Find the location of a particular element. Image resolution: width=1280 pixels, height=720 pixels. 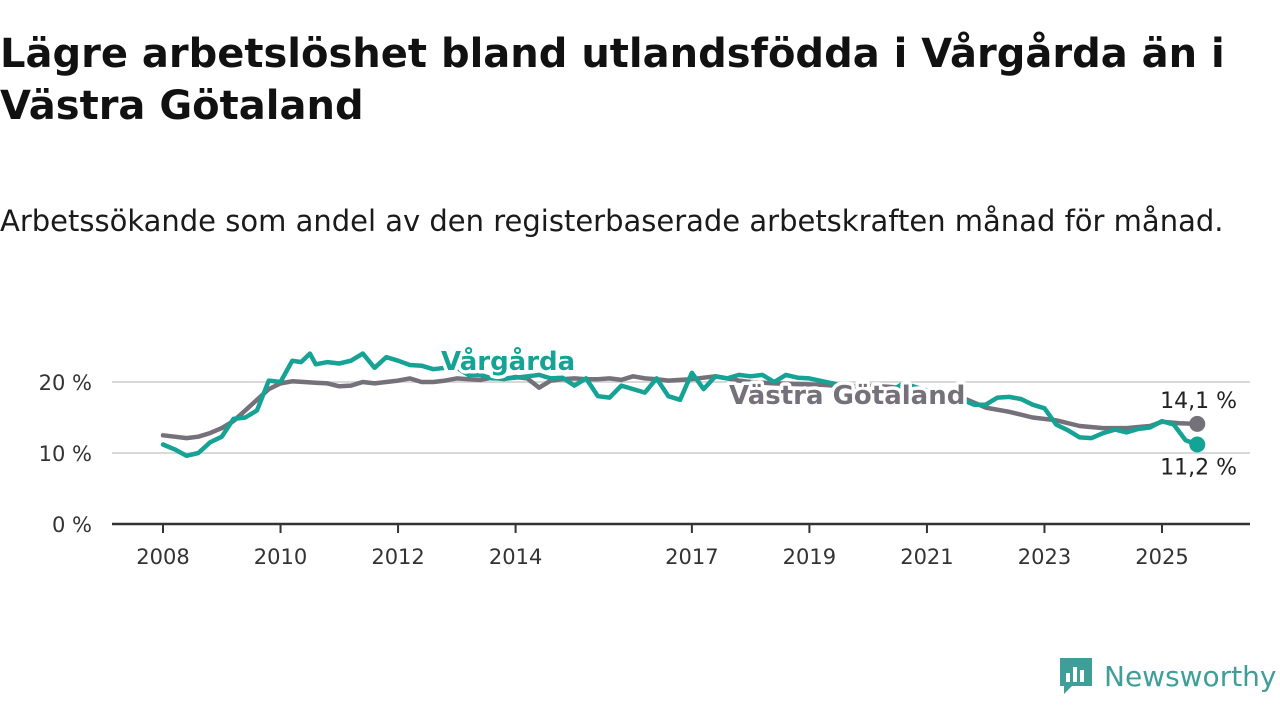

x-tick-label: 2012 is located at coordinates (397, 557).